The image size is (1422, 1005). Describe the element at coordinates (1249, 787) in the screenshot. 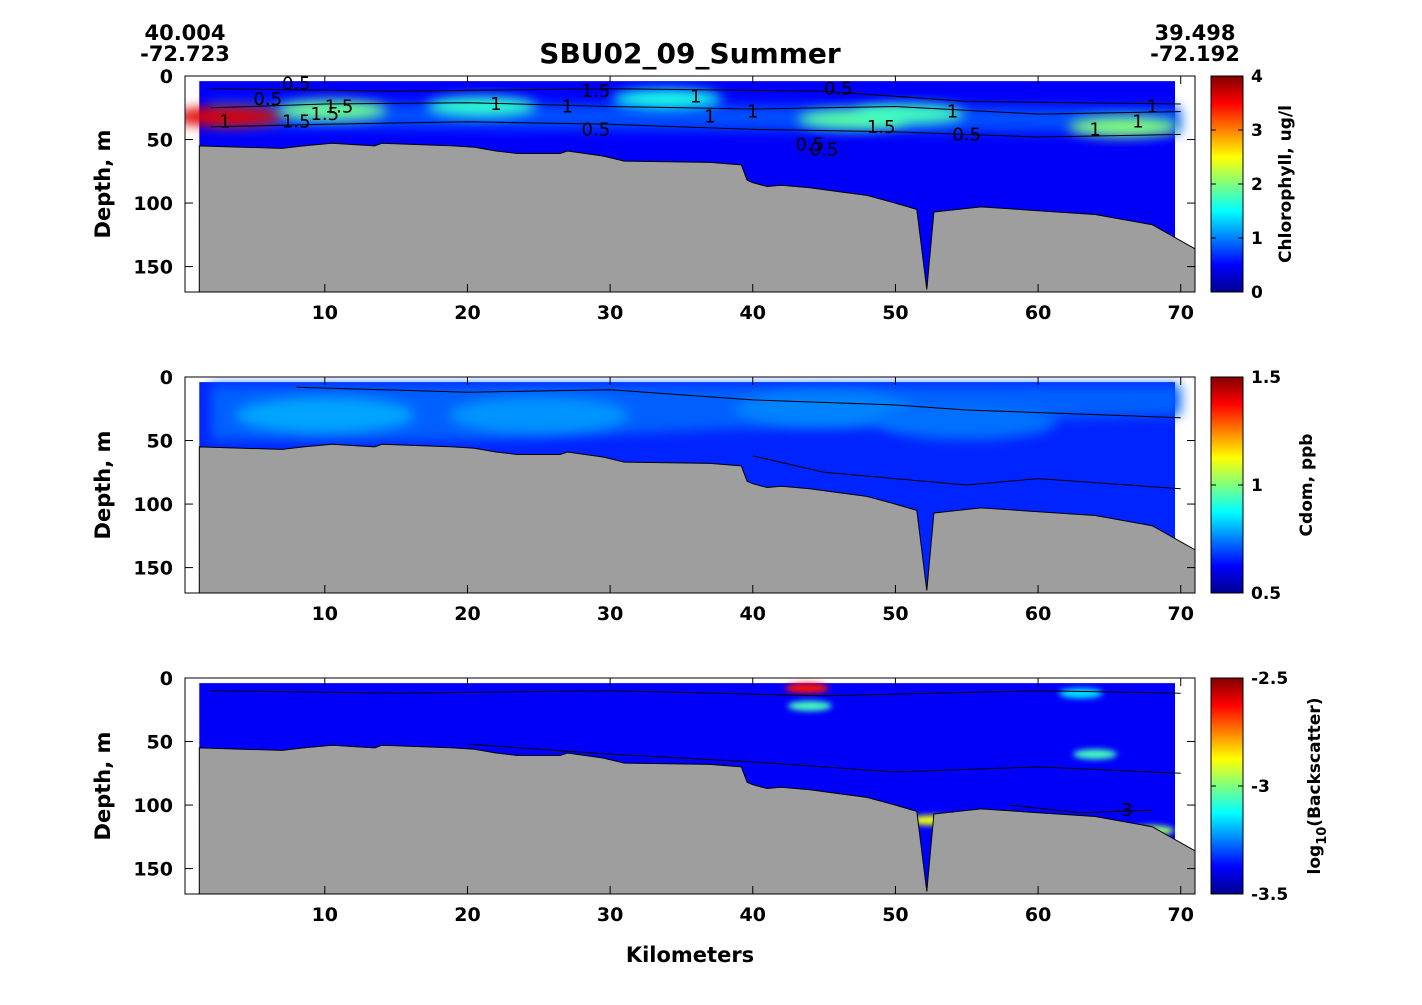

I see `colorbar-backscatter: -3.5 -3 -2.5` at that location.